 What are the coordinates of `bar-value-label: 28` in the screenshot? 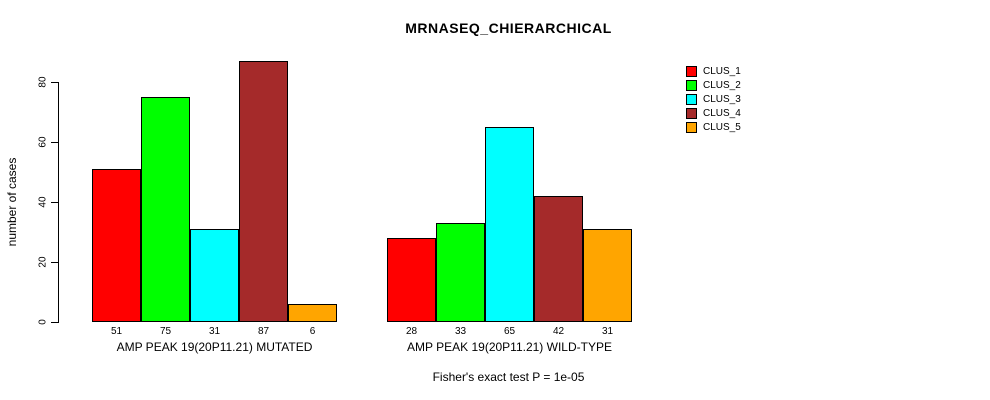 It's located at (411, 331).